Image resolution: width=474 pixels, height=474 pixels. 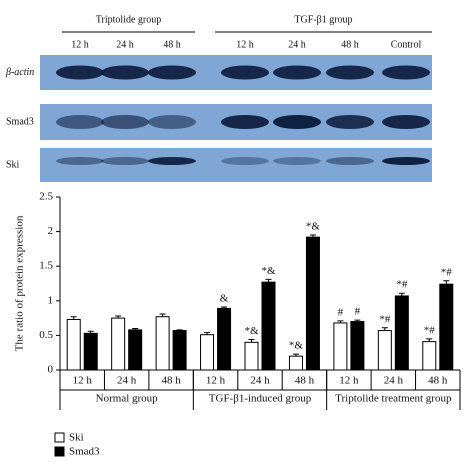 What do you see at coordinates (51, 370) in the screenshot?
I see `y-tick-label: 0` at bounding box center [51, 370].